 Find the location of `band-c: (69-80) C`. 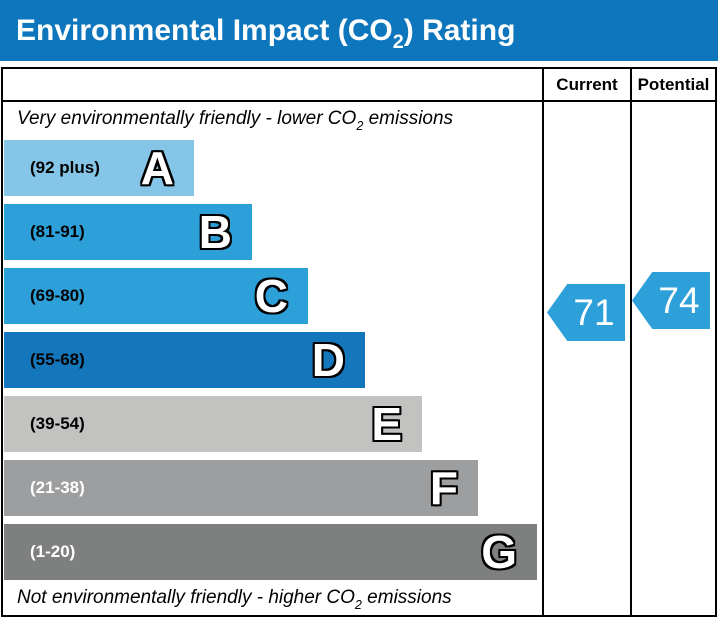

band-c: (69-80) C is located at coordinates (156, 296).